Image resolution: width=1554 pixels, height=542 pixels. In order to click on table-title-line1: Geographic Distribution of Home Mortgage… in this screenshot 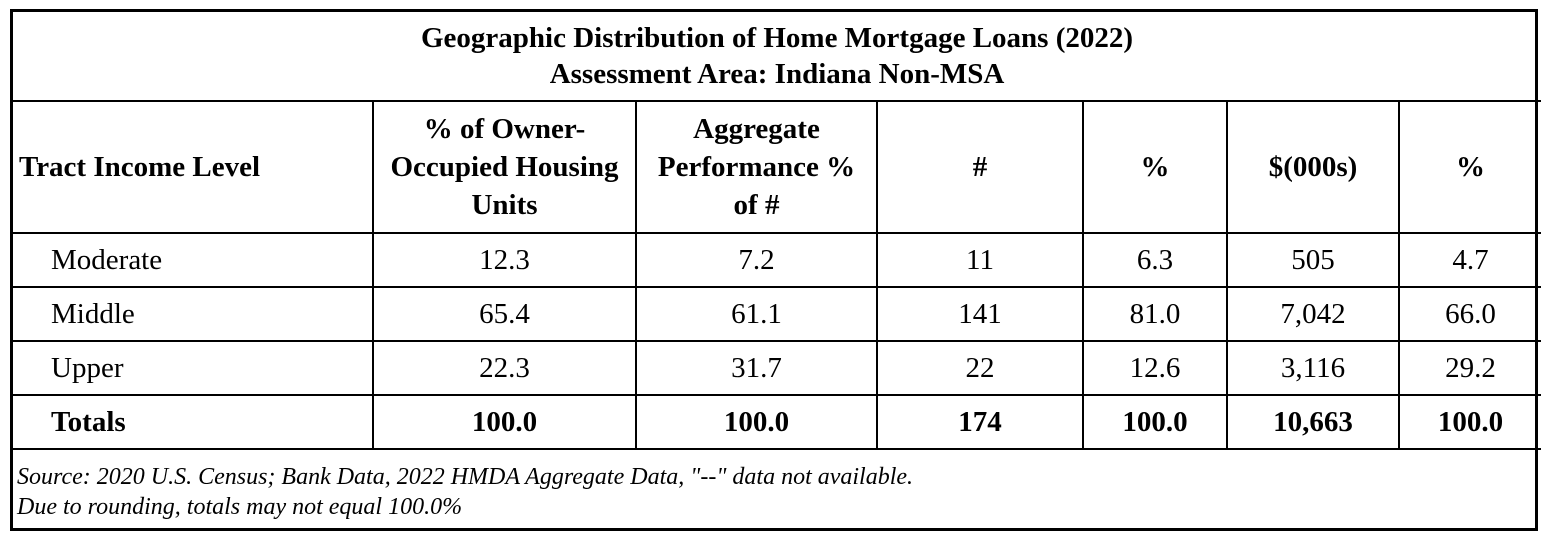, I will do `click(777, 38)`.